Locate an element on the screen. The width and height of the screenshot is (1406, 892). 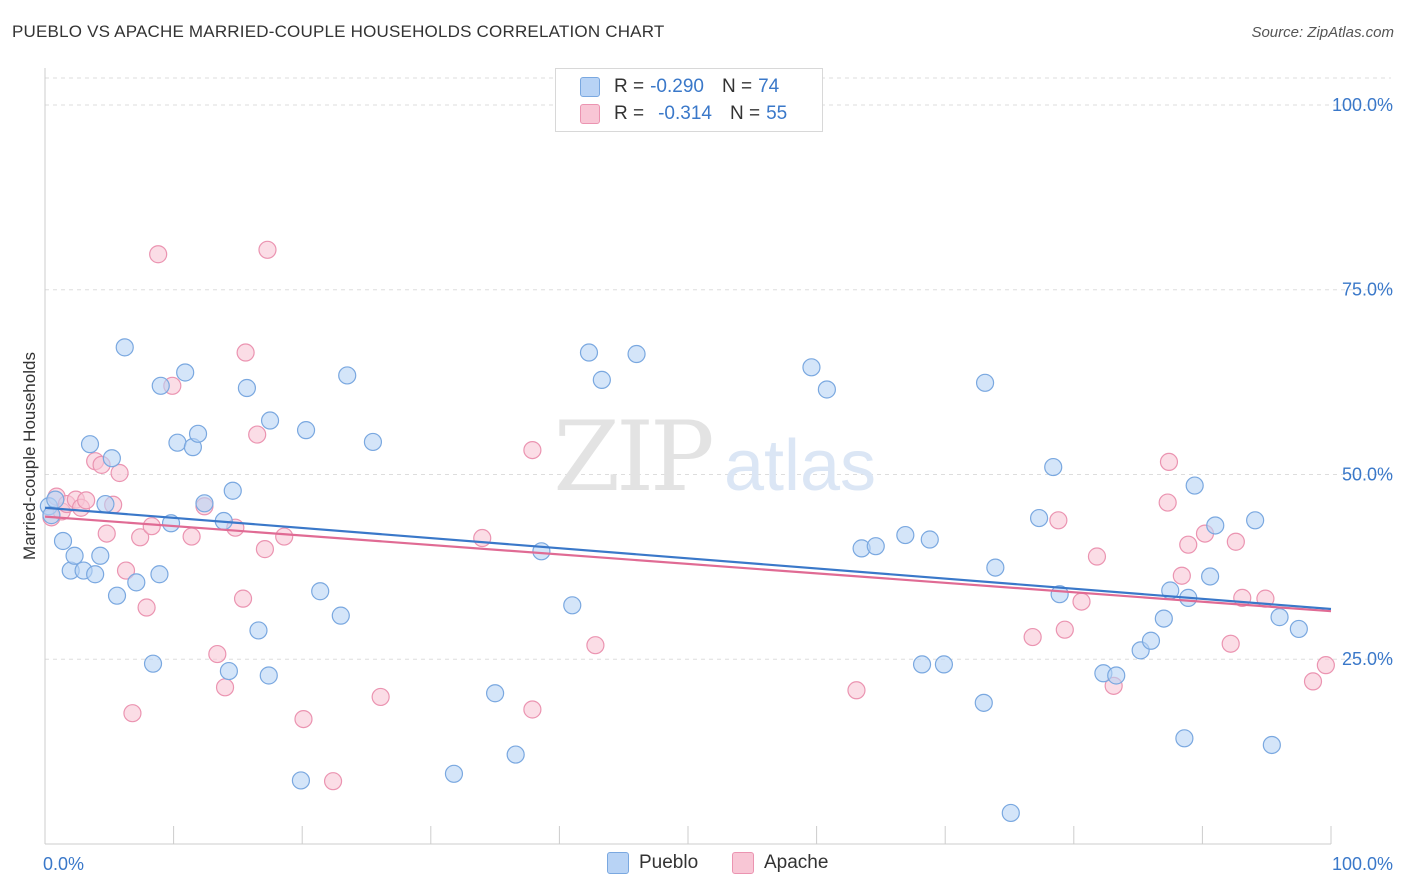
watermark-atlas: atlas is located at coordinates (800, 466).